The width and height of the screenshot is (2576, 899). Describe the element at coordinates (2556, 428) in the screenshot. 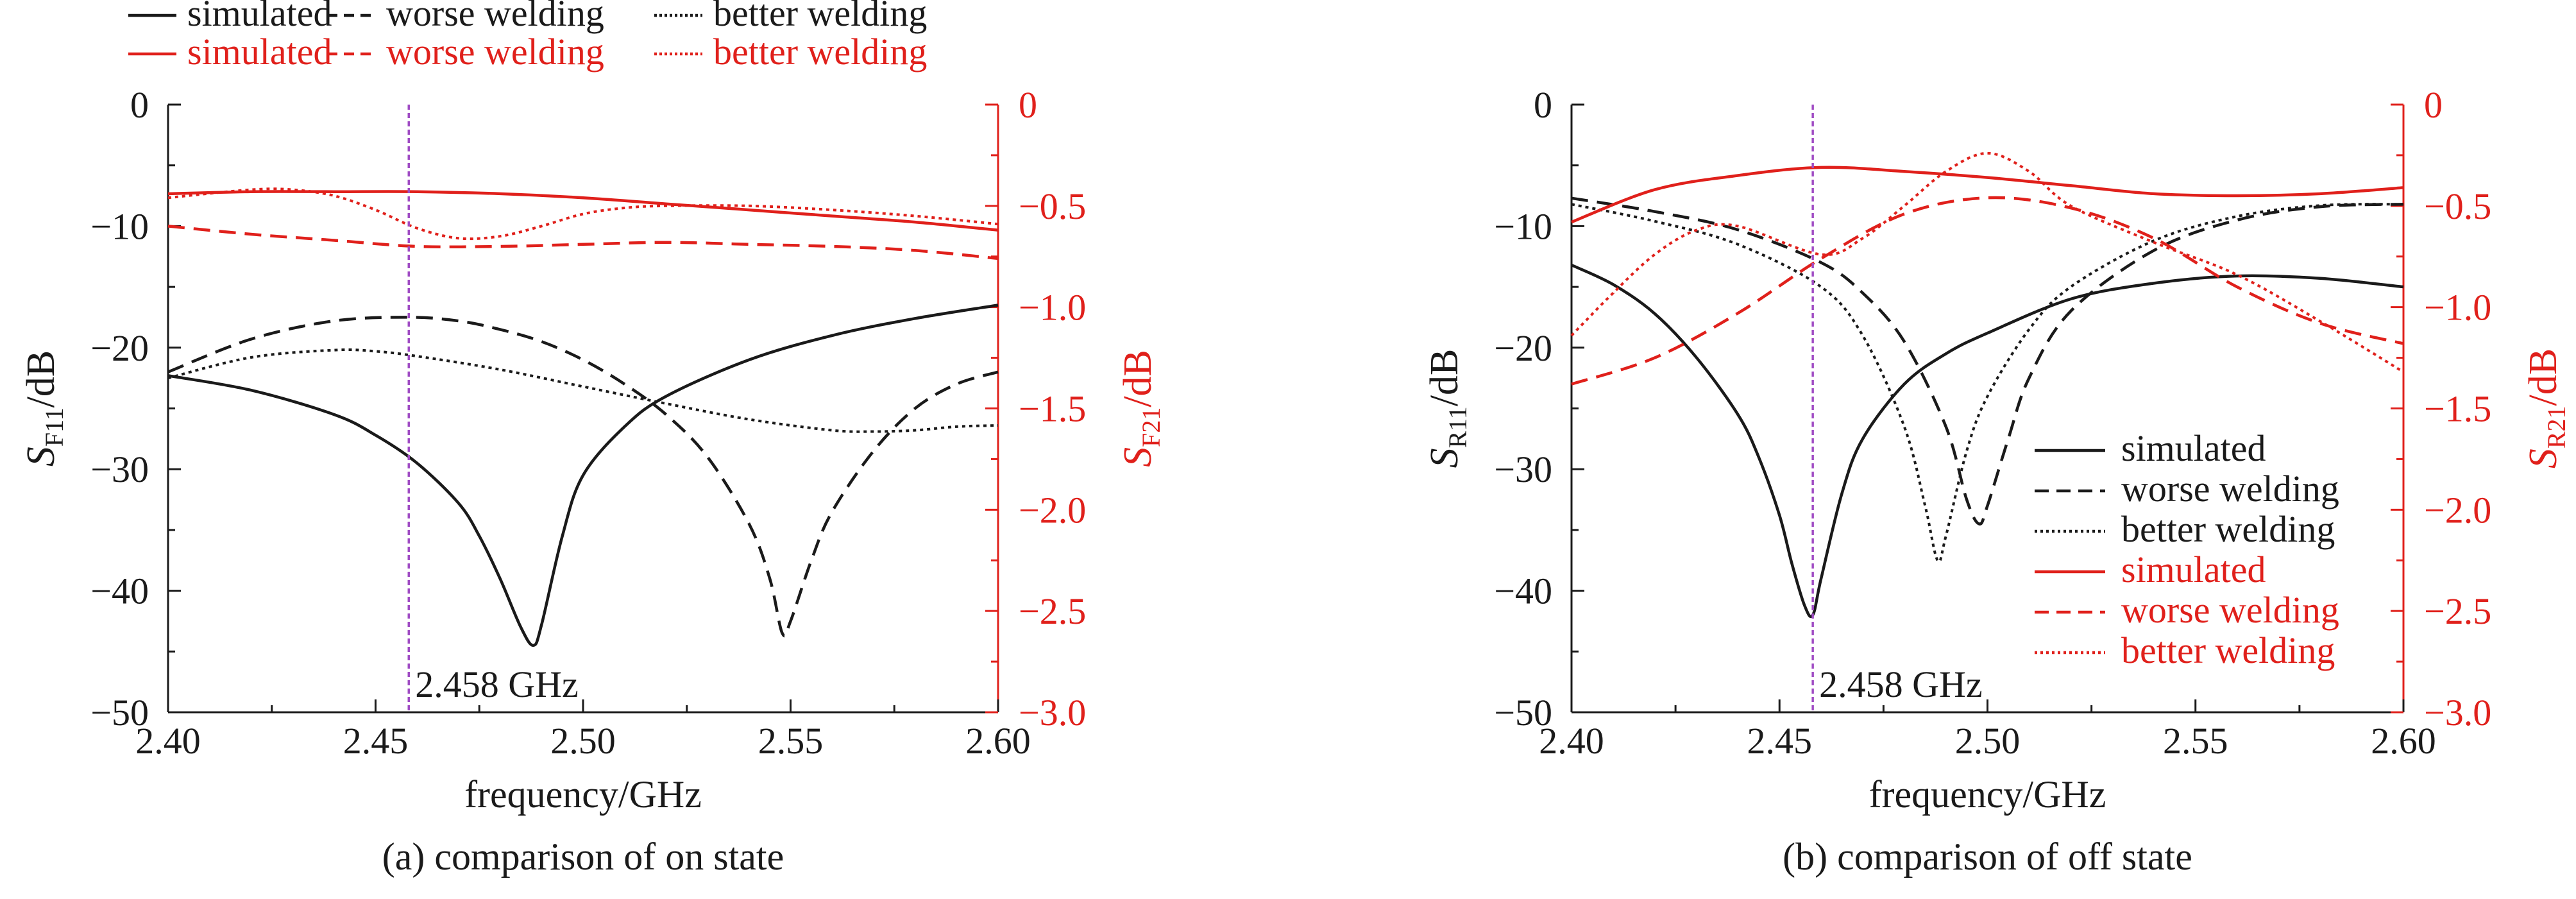

I see `y-right-axis-title-subscript: R21` at that location.